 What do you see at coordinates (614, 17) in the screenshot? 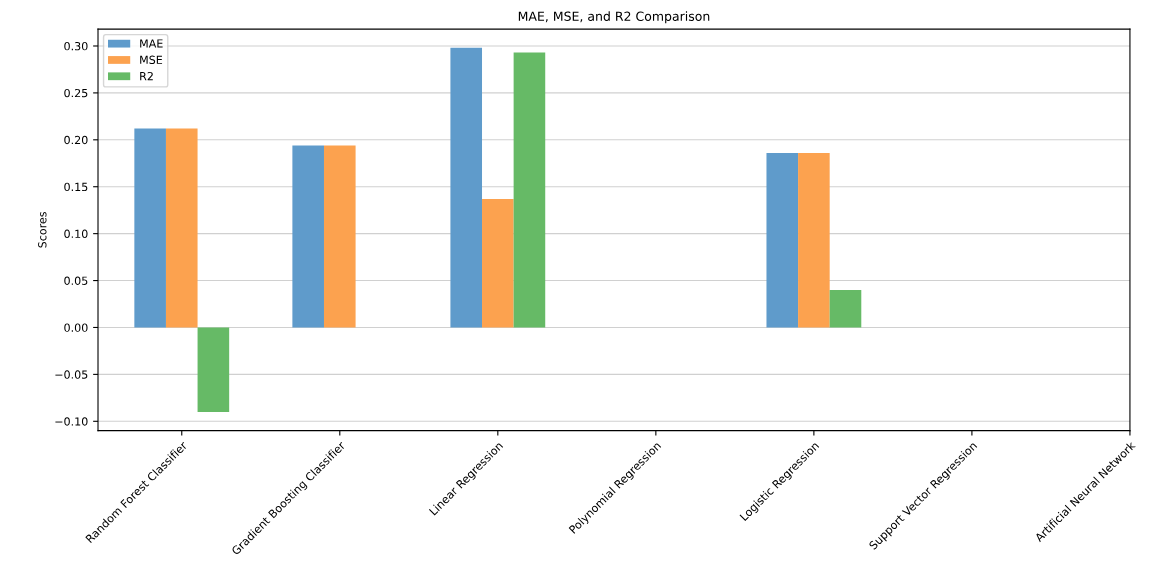
I see `chart-title: MAE, MSE, and R2 Comparison` at bounding box center [614, 17].